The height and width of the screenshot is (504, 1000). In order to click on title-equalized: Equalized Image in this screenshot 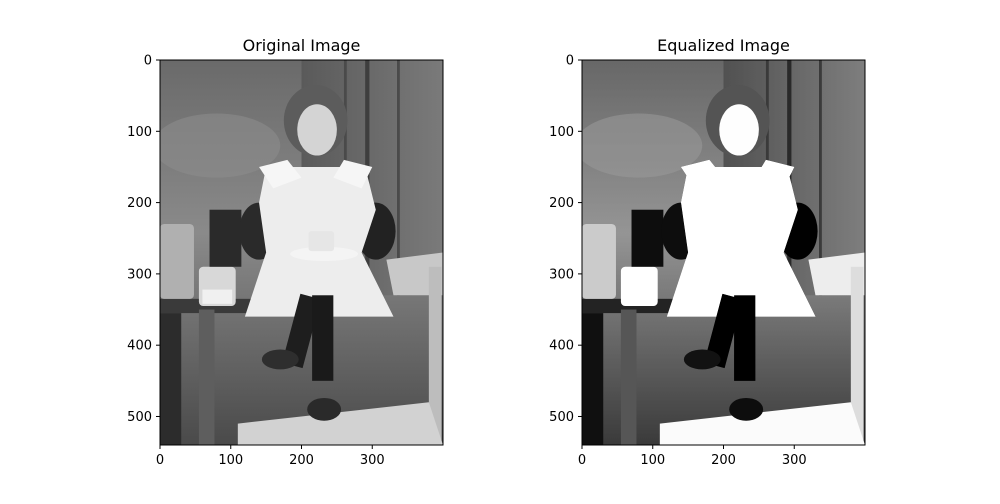, I will do `click(723, 45)`.